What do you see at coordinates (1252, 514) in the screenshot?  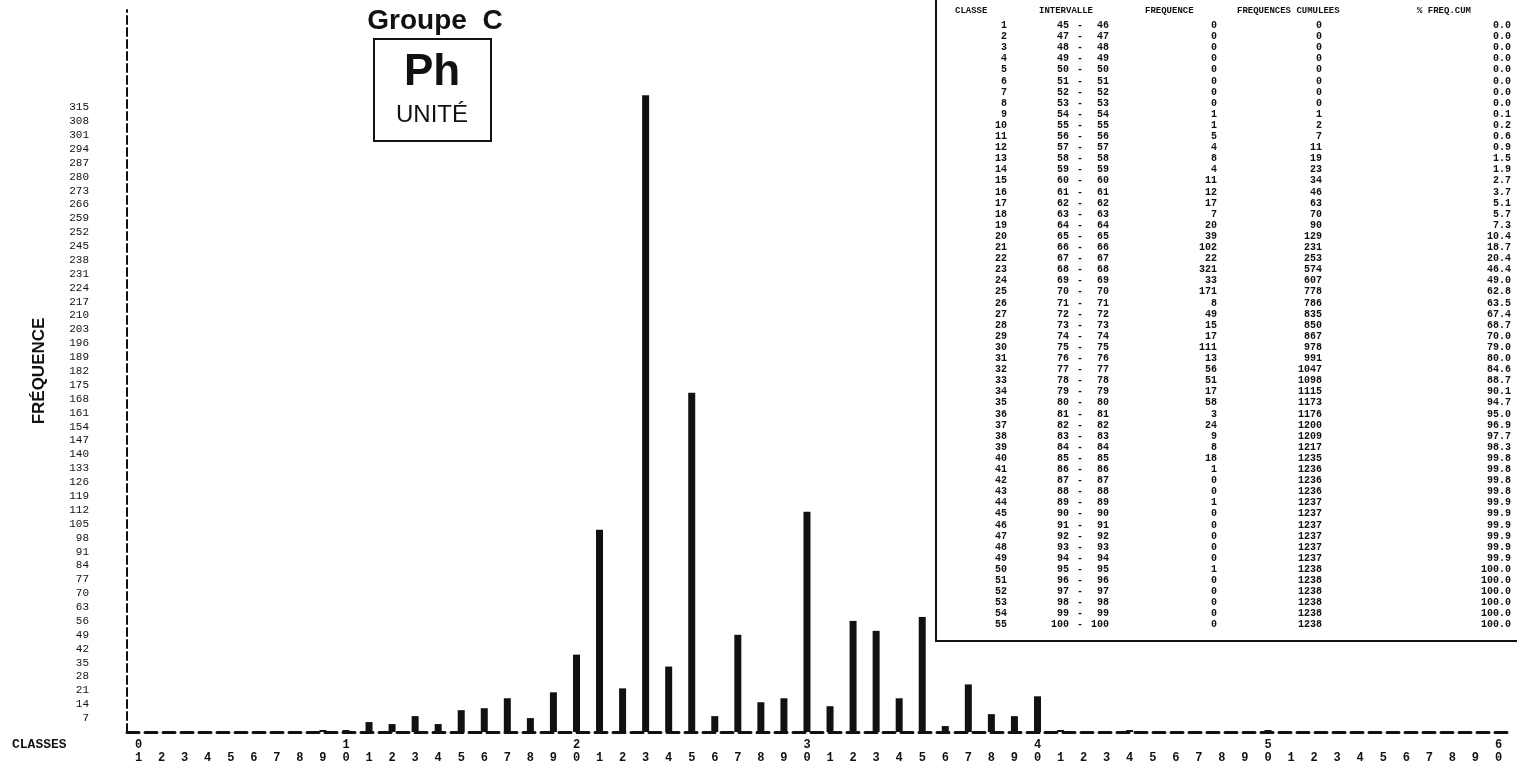 I see `text: 45 90 - 90 0 1237 99.9` at bounding box center [1252, 514].